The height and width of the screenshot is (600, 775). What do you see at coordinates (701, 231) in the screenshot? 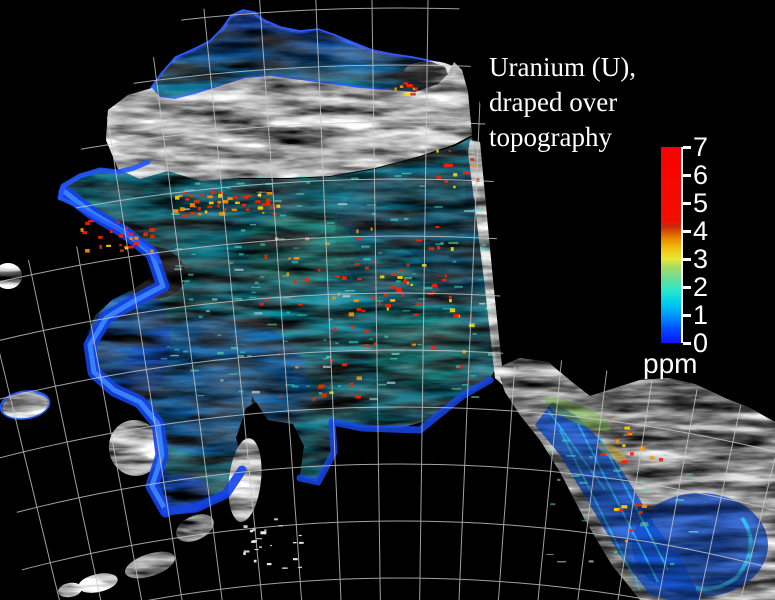
I see `colorbar-tick-label: 4` at bounding box center [701, 231].